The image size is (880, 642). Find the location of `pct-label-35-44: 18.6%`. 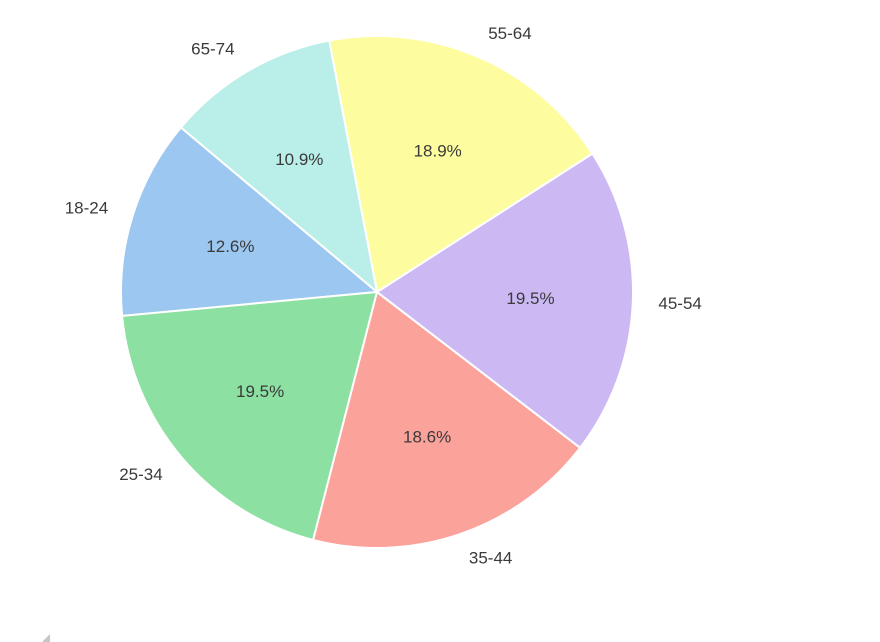

pct-label-35-44: 18.6% is located at coordinates (427, 437).